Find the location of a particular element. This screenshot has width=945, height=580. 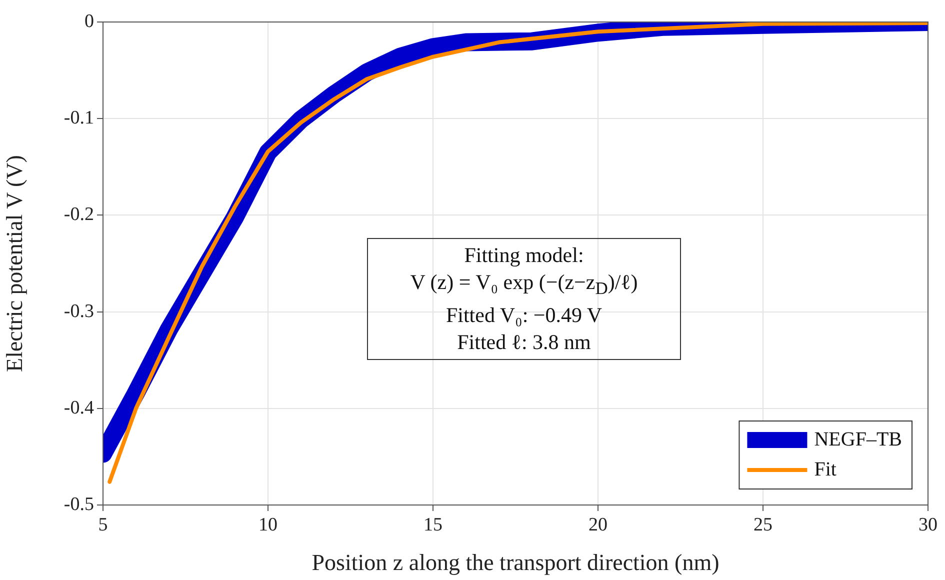

y-tick-label: -0.1 is located at coordinates (79, 118).